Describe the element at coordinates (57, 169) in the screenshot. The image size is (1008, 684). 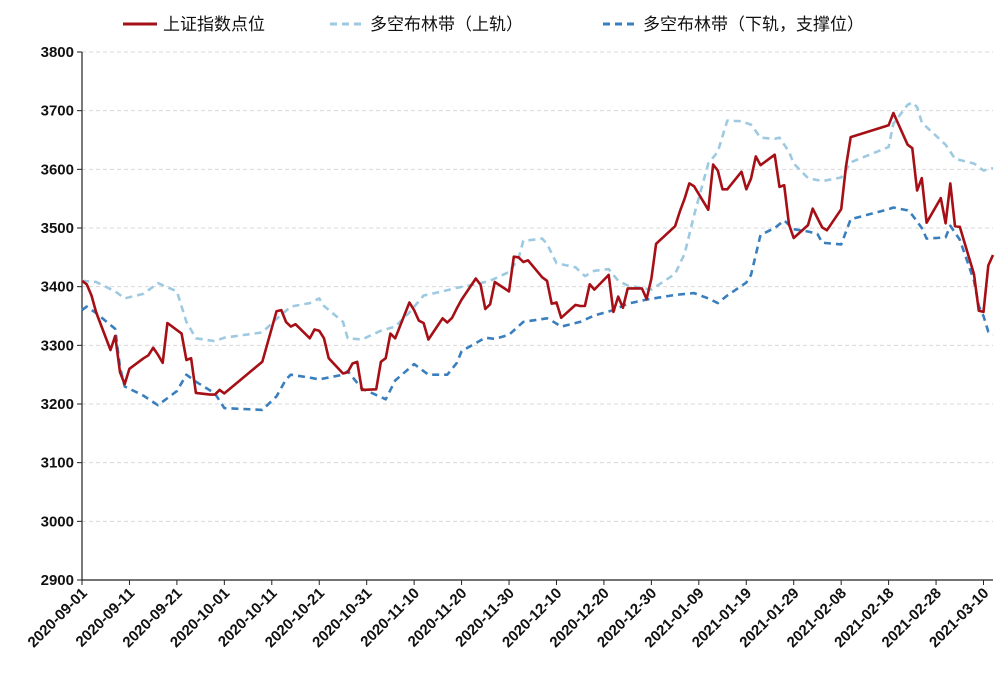
I see `y-tick-label: 3600` at that location.